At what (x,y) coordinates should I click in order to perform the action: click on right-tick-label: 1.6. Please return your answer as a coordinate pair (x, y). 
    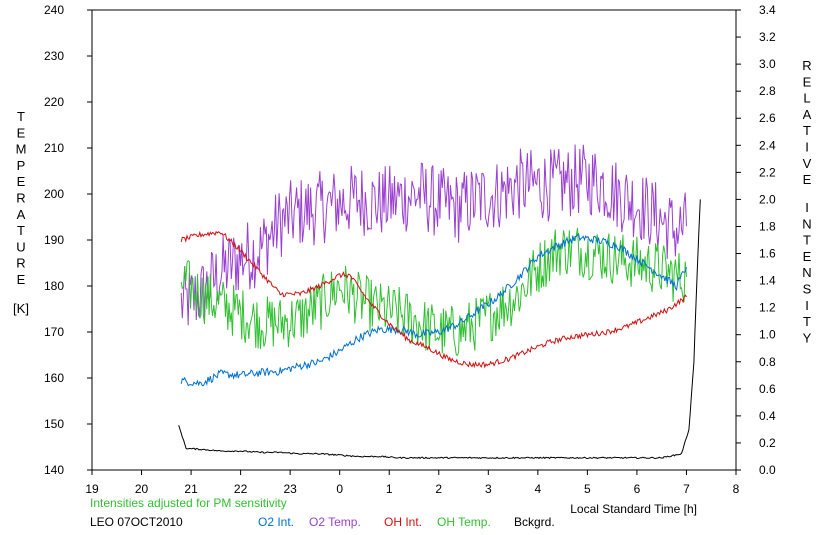
    Looking at the image, I should click on (767, 254).